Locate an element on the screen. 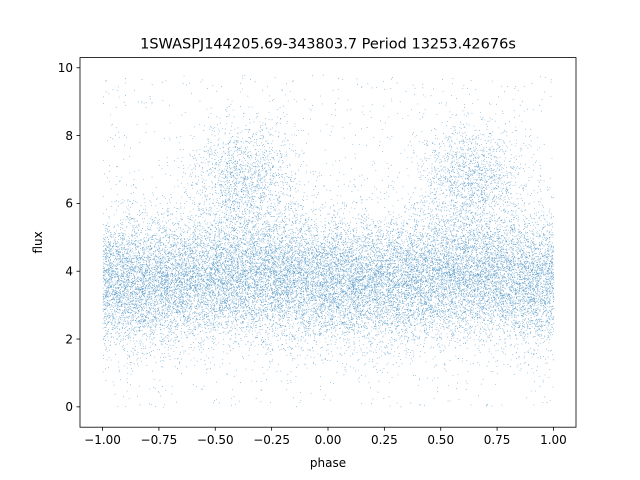 This screenshot has height=480, width=640. x-axis-title: phase is located at coordinates (328, 463).